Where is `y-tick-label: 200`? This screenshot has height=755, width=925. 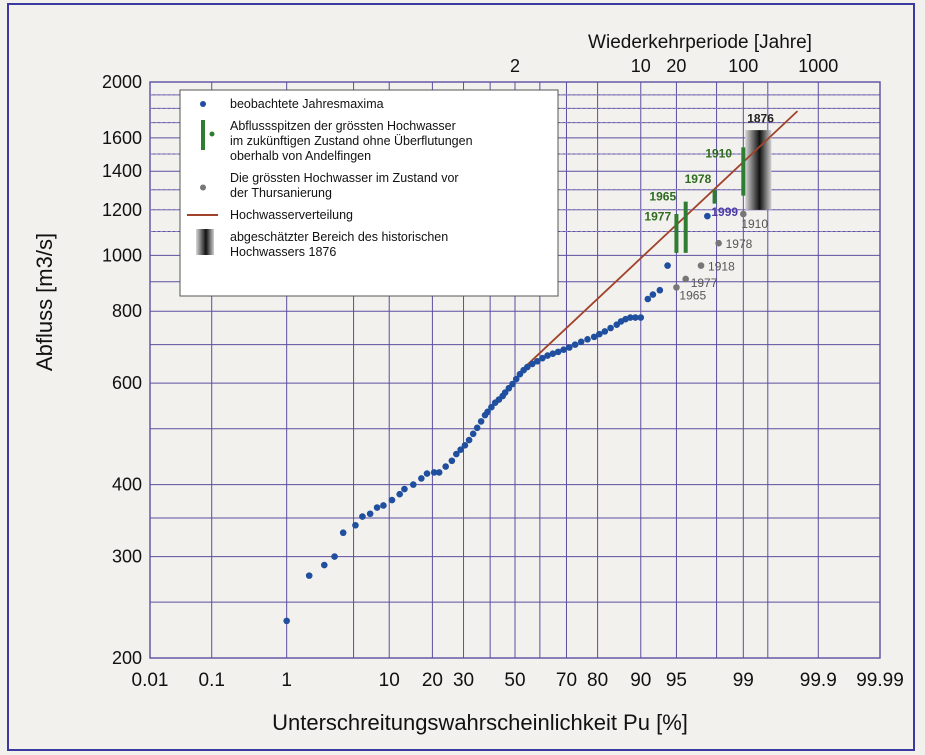 y-tick-label: 200 is located at coordinates (127, 658).